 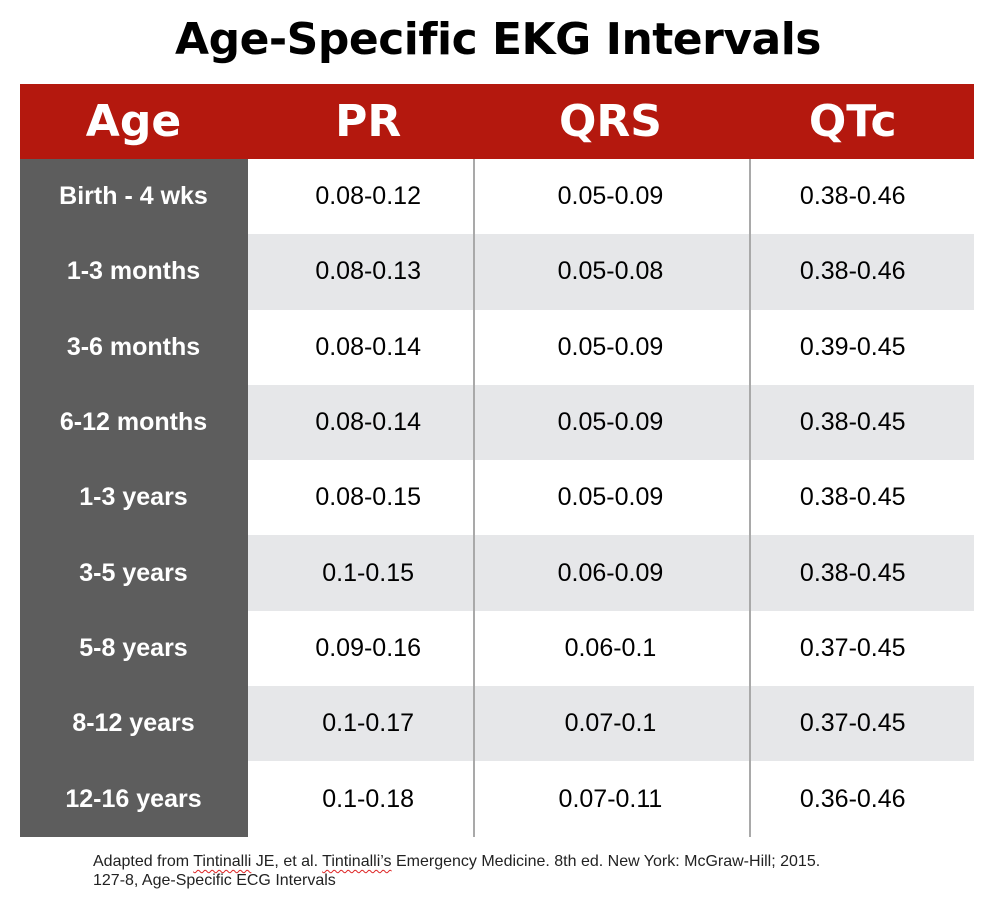 I want to click on age-cell: 6-12 months, so click(x=133, y=422).